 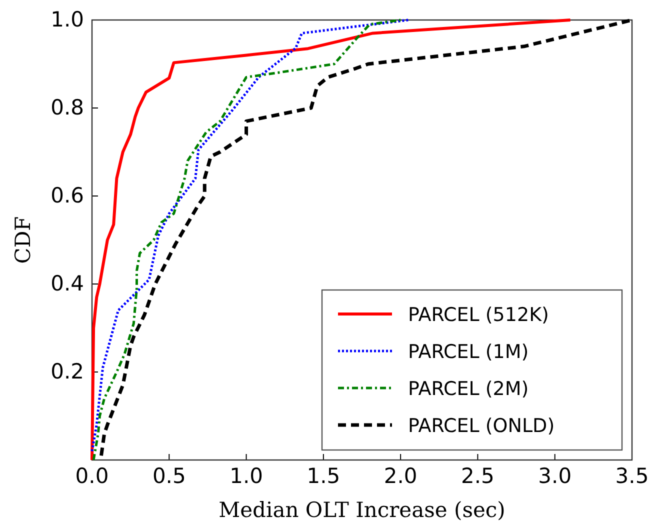 What do you see at coordinates (401, 476) in the screenshot?
I see `x-tick-label: 2.0` at bounding box center [401, 476].